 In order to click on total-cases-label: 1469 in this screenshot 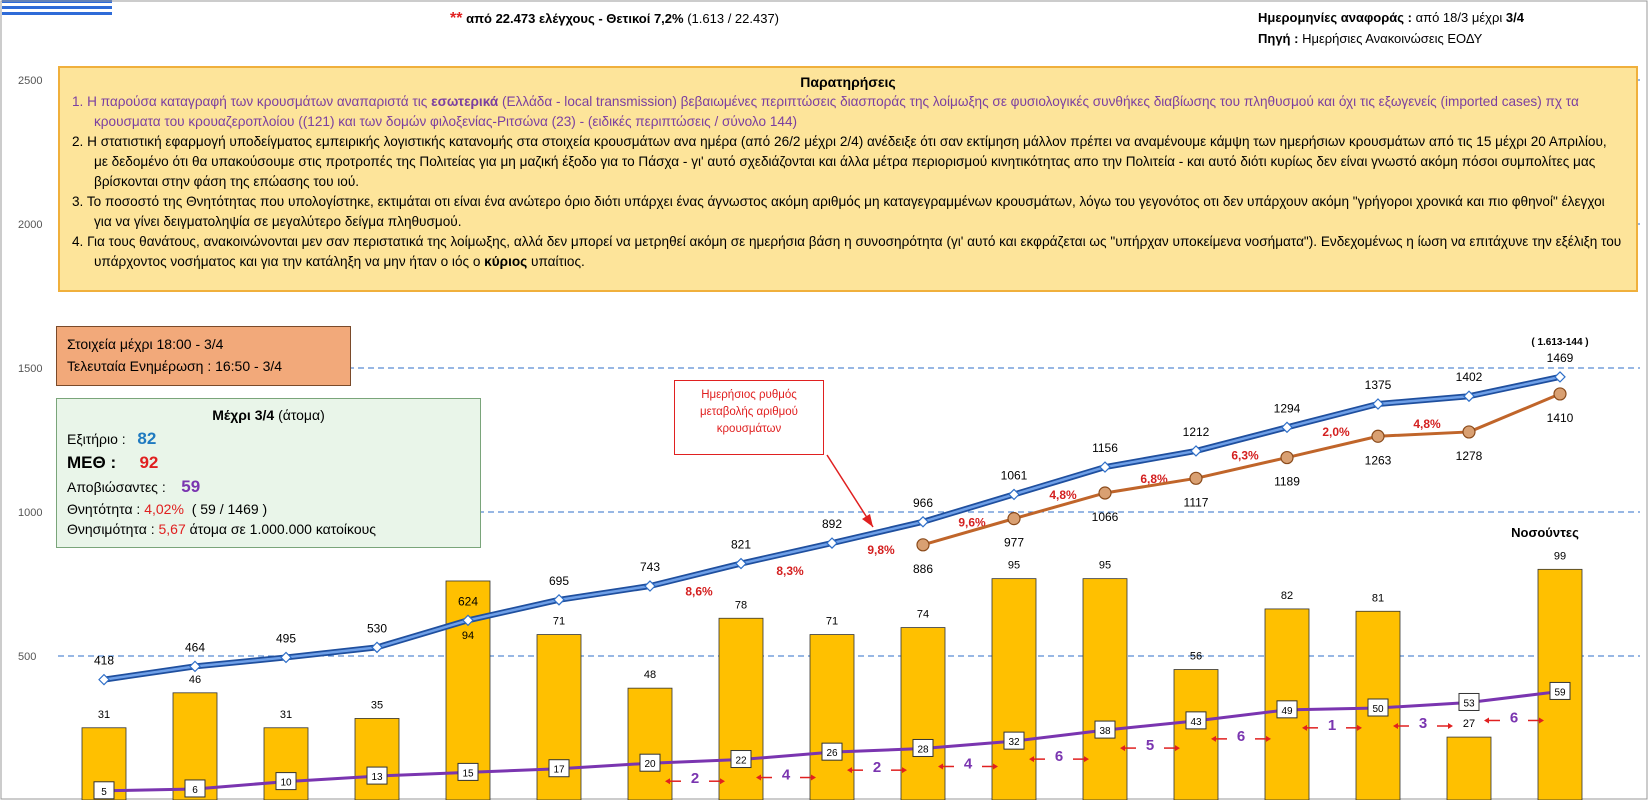, I will do `click(1560, 358)`.